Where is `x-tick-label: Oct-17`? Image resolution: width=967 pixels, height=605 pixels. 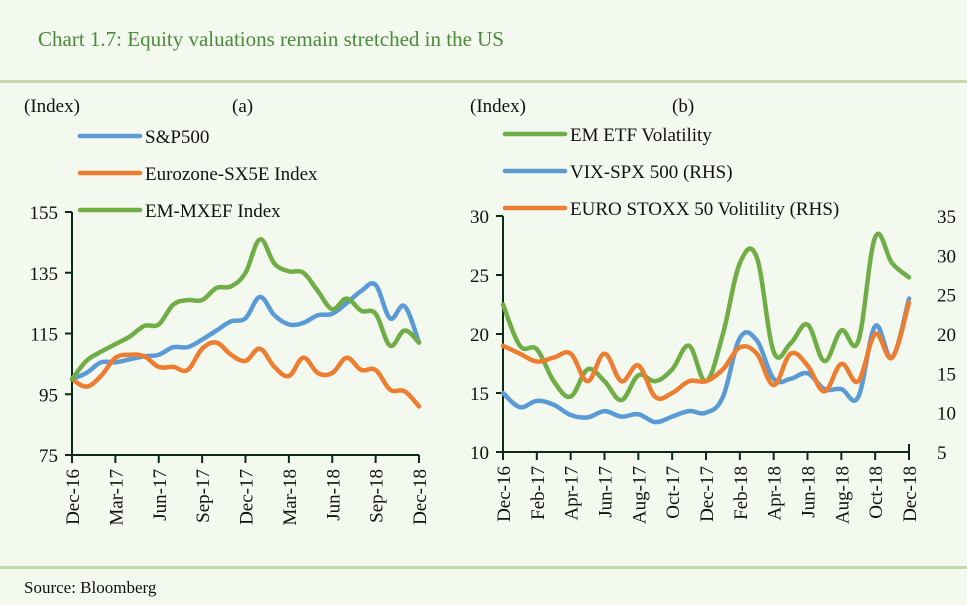
x-tick-label: Oct-17 is located at coordinates (673, 492).